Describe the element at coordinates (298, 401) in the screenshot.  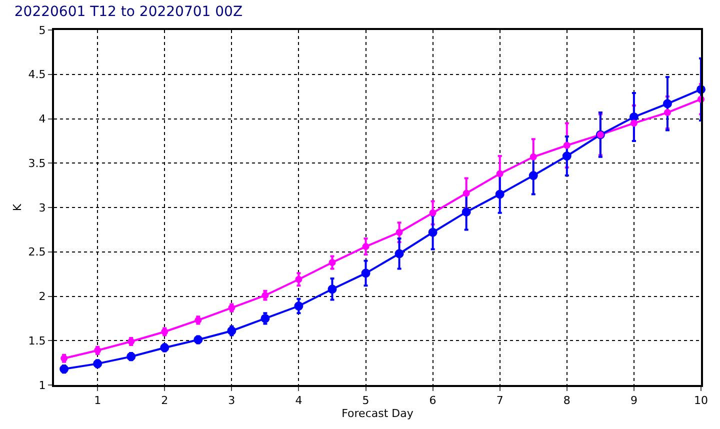
I see `x-tick-label: 4` at that location.